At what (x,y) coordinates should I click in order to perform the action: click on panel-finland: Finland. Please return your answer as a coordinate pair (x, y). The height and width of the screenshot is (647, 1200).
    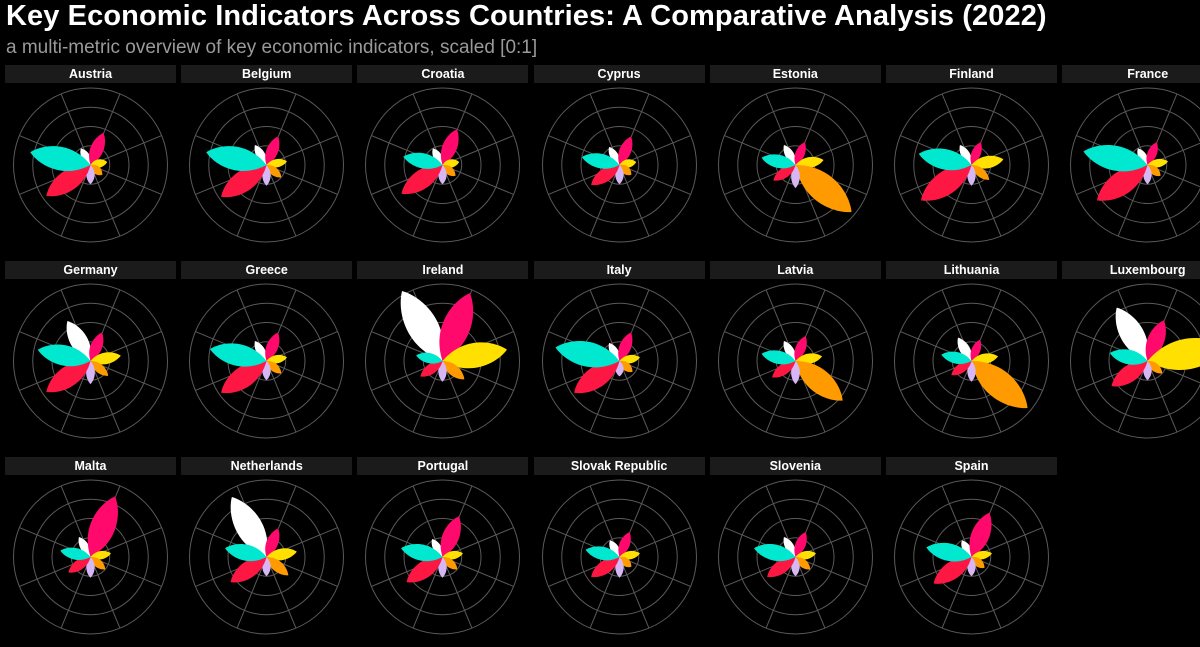
    Looking at the image, I should click on (971, 160).